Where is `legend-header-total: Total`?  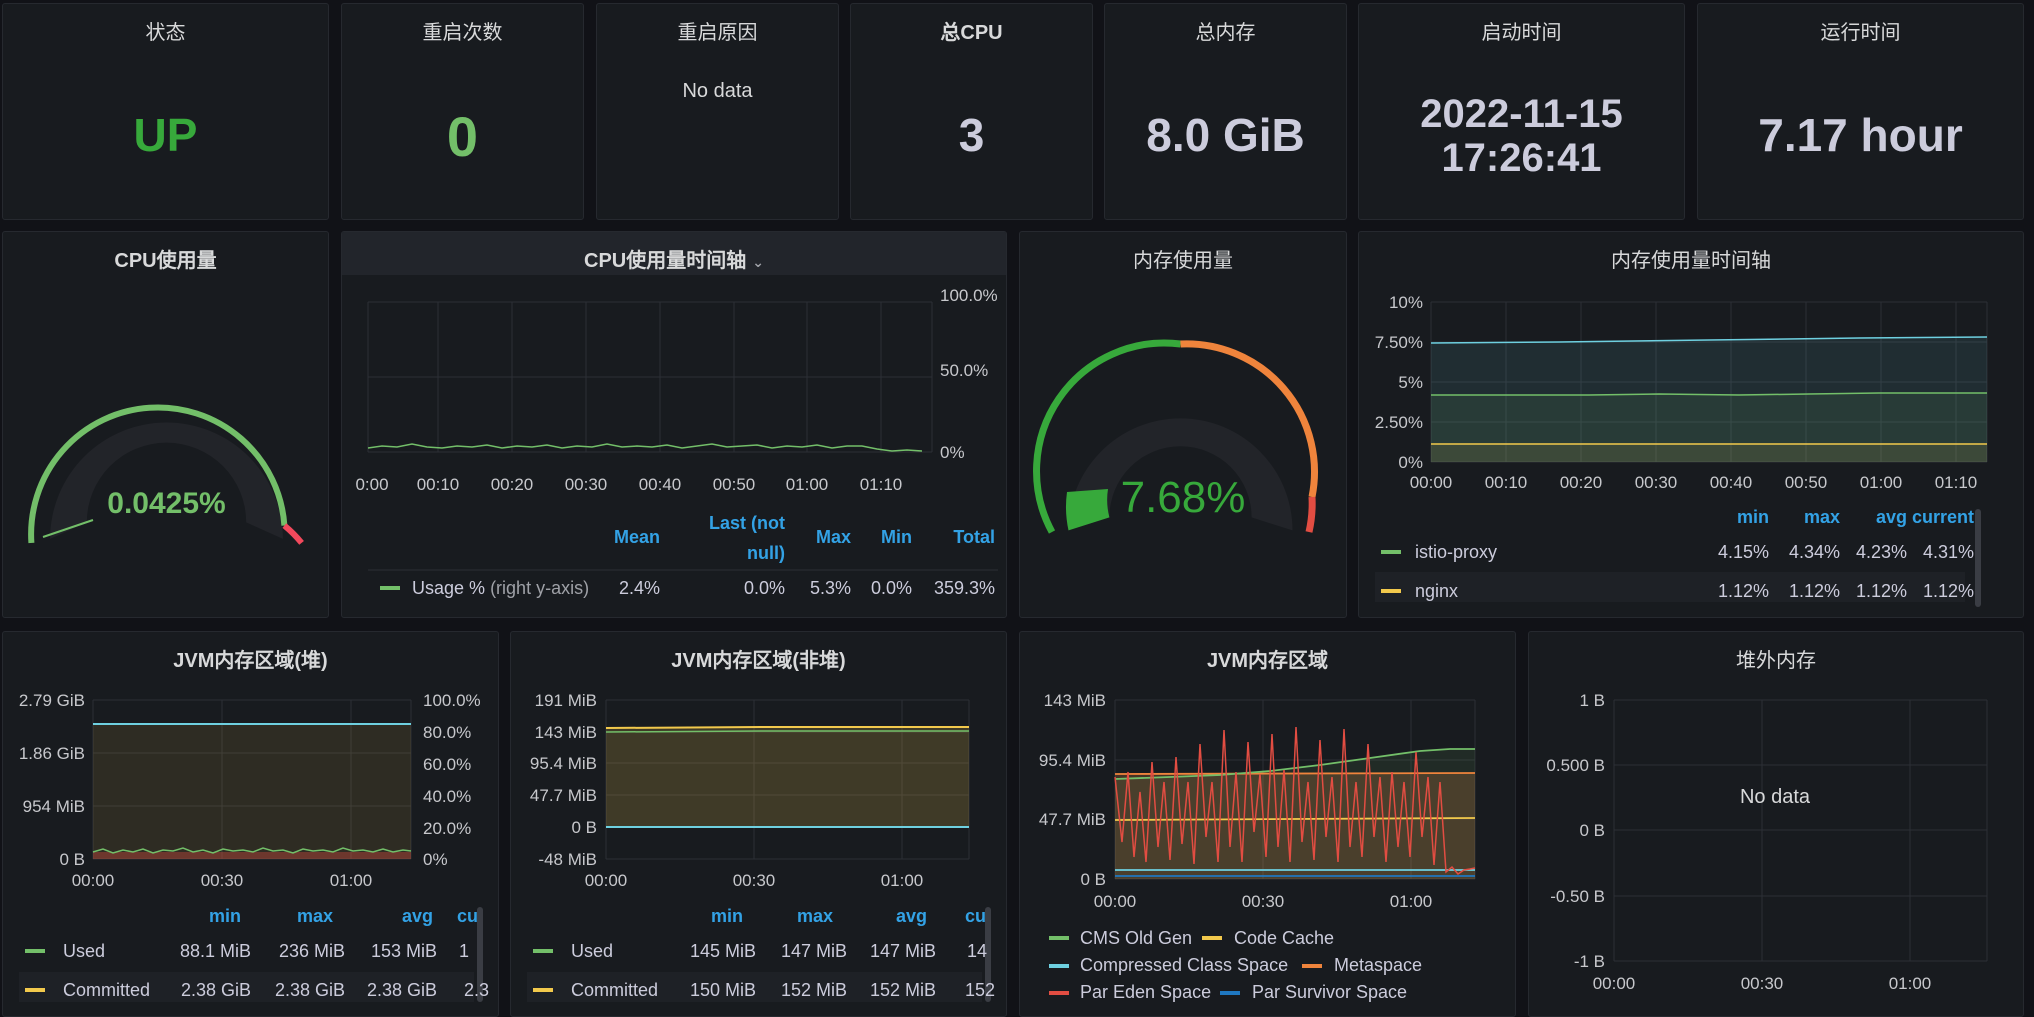
legend-header-total: Total is located at coordinates (974, 537).